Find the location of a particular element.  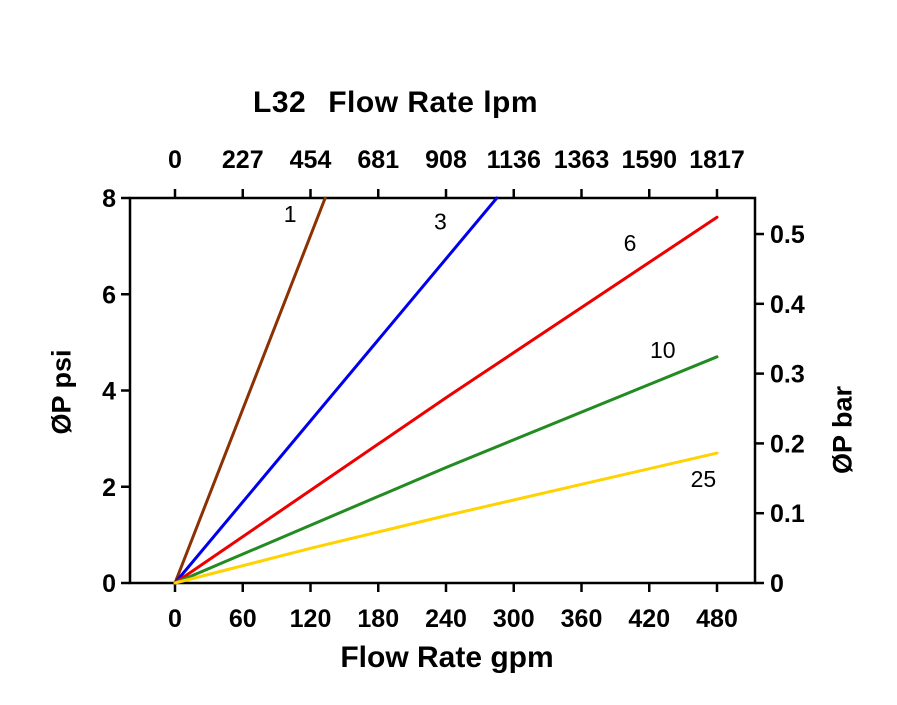

top-tick-label: 1136 is located at coordinates (514, 160).